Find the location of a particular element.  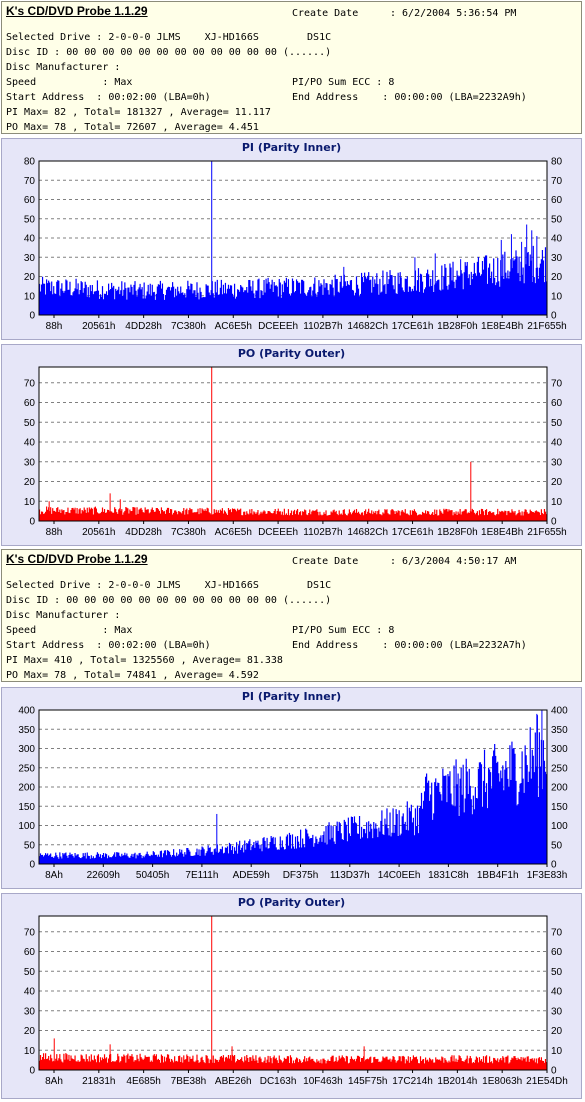

info-line-r: End Address : 00:00:00 (LBA=2232A9h) is located at coordinates (409, 97).